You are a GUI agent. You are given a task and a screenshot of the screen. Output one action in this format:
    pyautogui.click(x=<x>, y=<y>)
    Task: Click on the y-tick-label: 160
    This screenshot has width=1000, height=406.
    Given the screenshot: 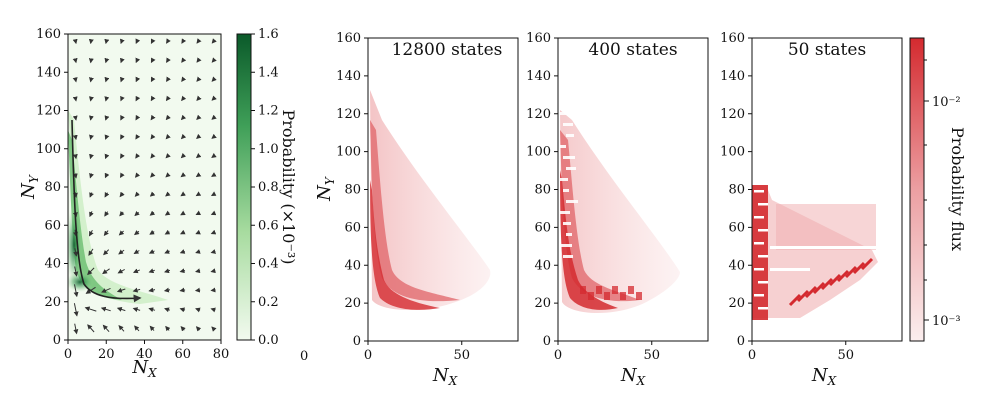 What is the action you would take?
    pyautogui.click(x=48, y=34)
    